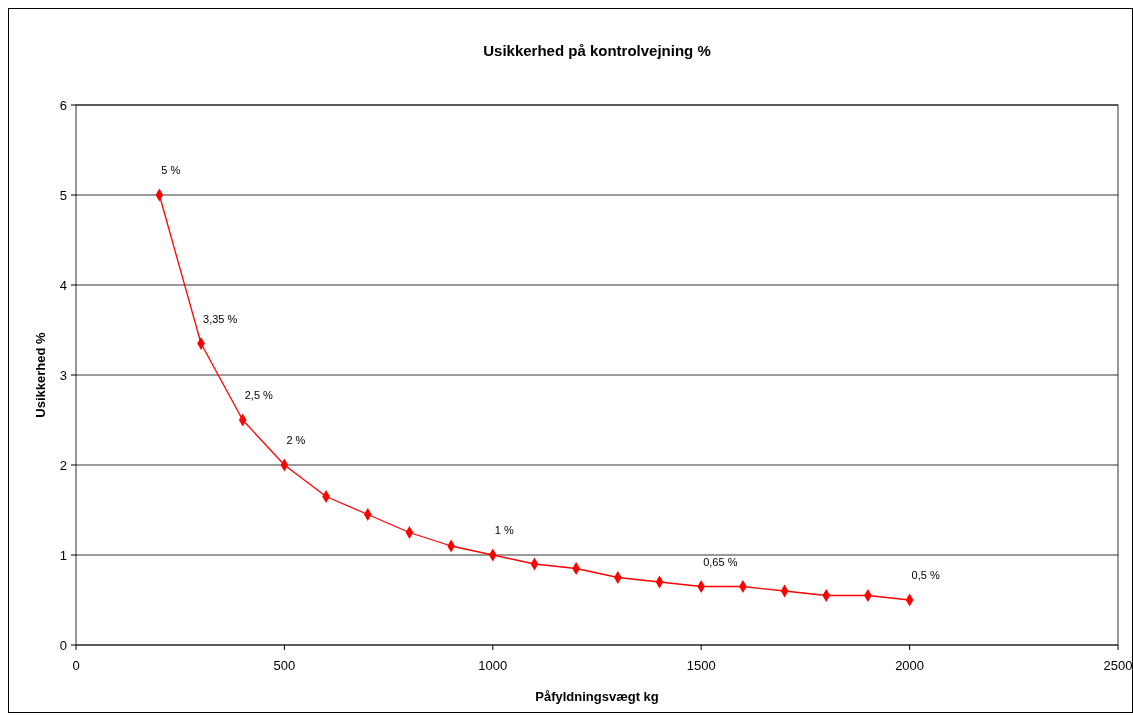 Image resolution: width=1133 pixels, height=715 pixels. Describe the element at coordinates (597, 50) in the screenshot. I see `chart-title: Usikkerhed på kontrolvejning %` at that location.